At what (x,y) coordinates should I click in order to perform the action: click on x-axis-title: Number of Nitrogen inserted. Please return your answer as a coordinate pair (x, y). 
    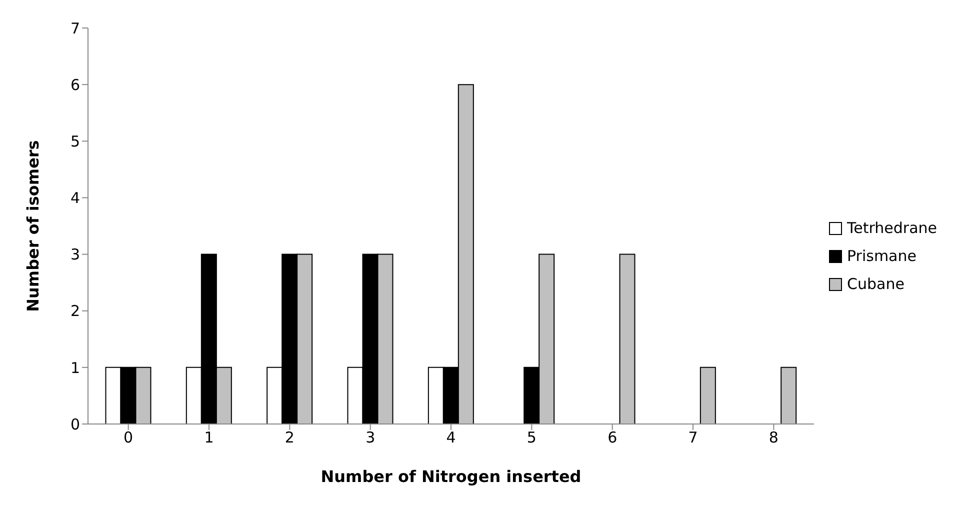
    Looking at the image, I should click on (451, 476).